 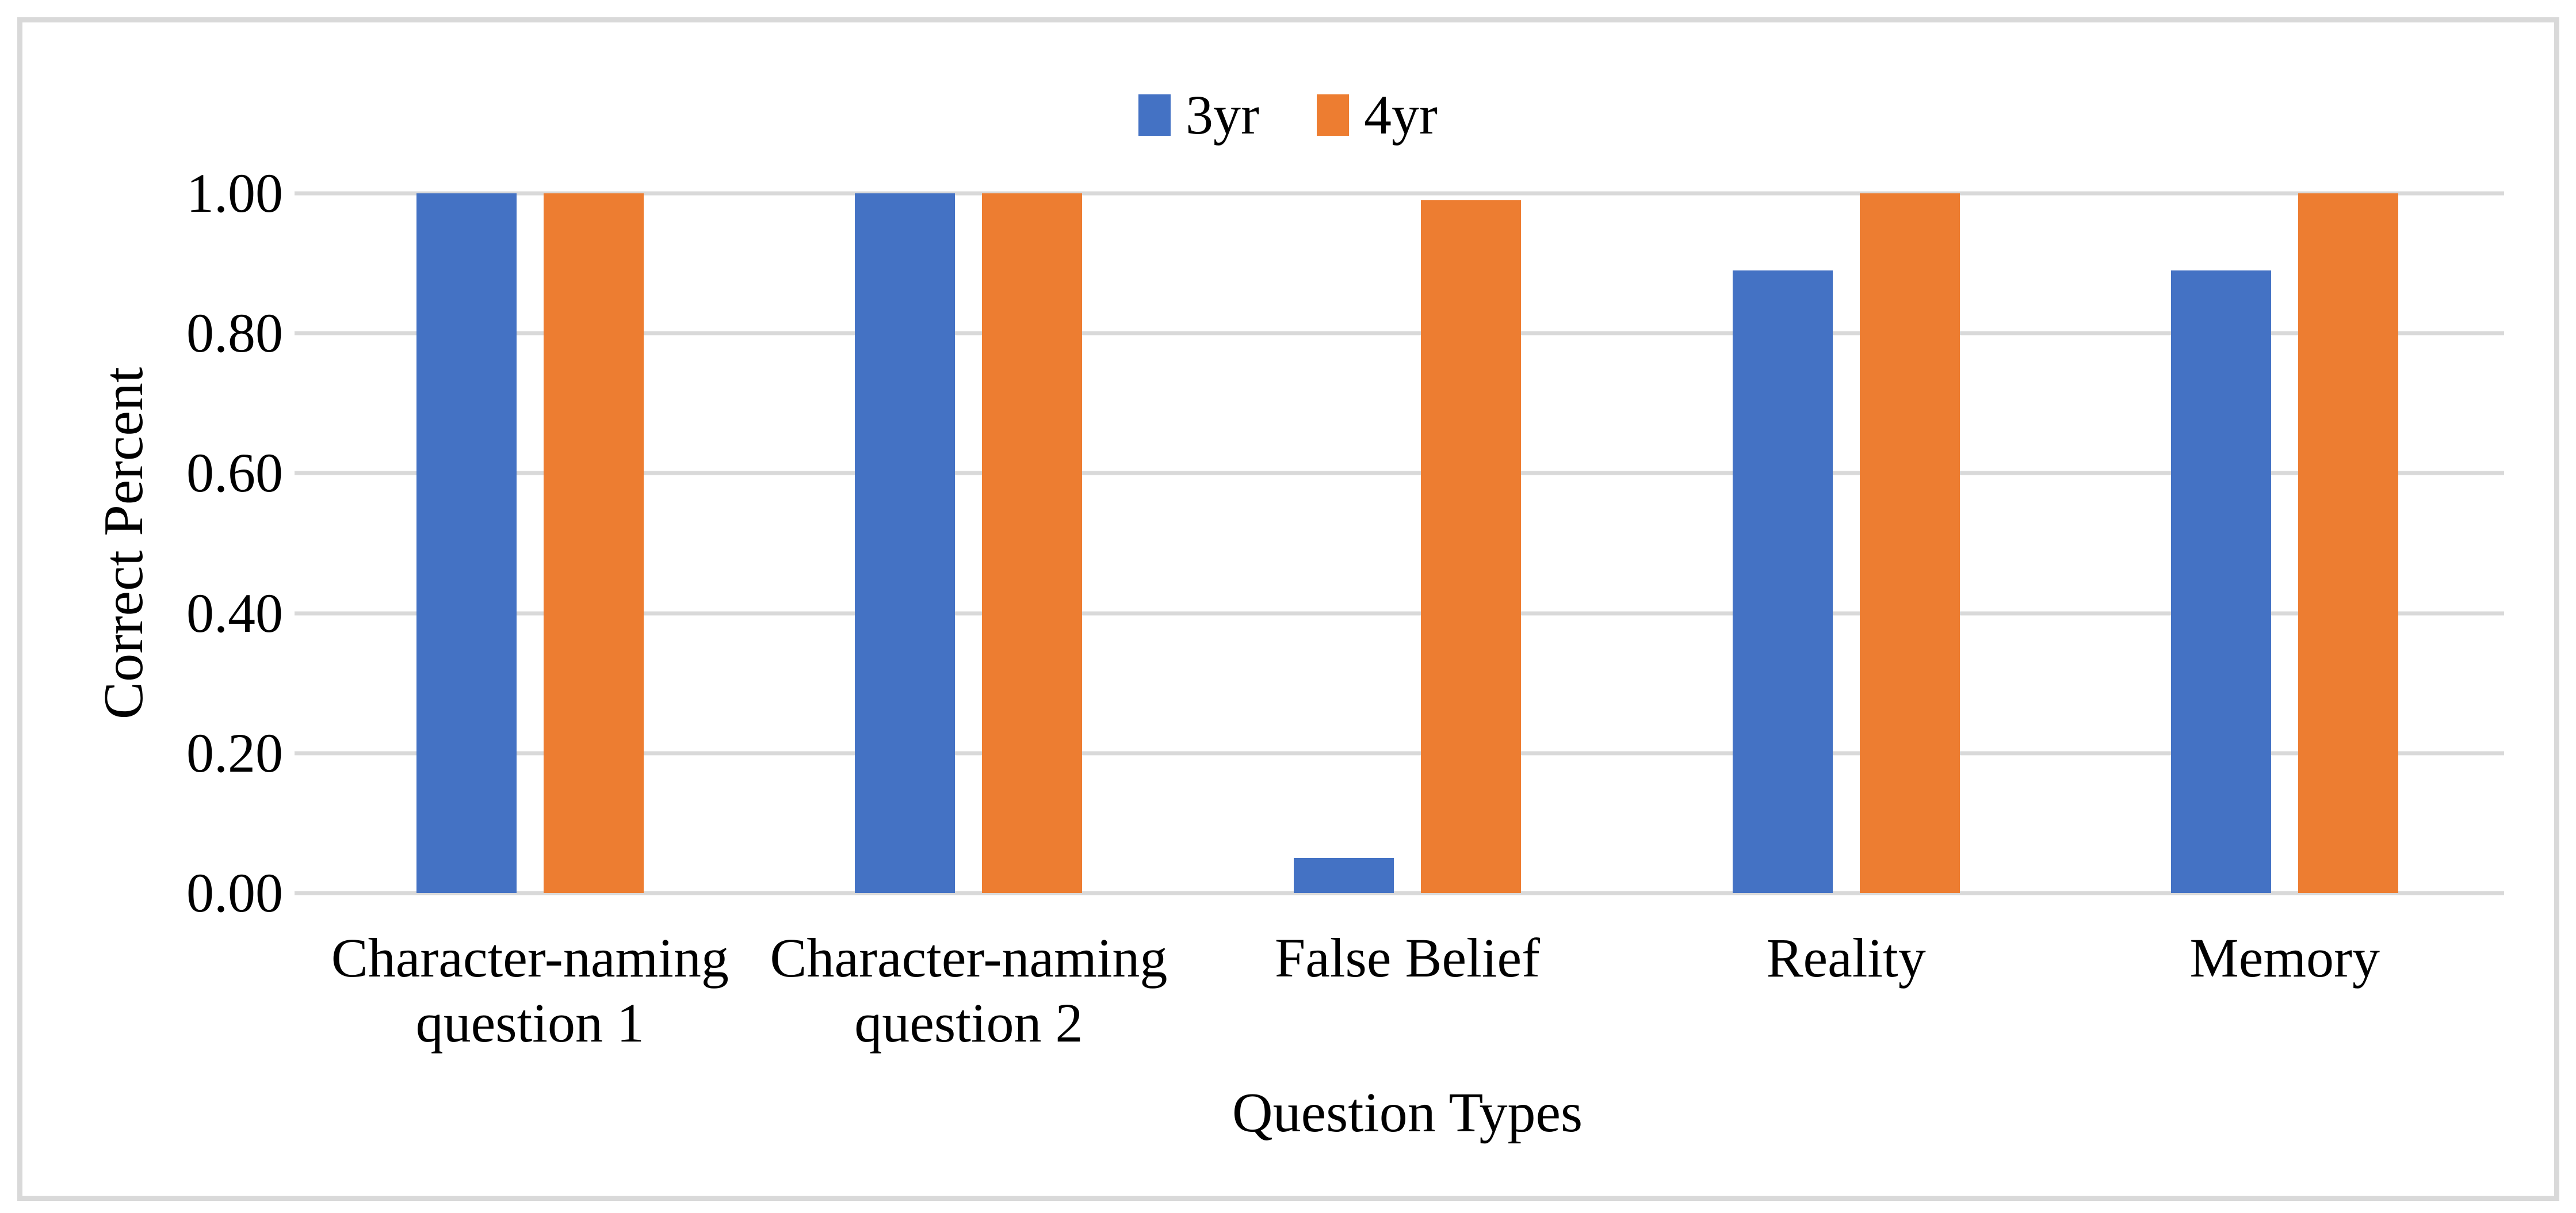 I want to click on y-tick-label-0.00: 0.00, so click(x=234, y=893).